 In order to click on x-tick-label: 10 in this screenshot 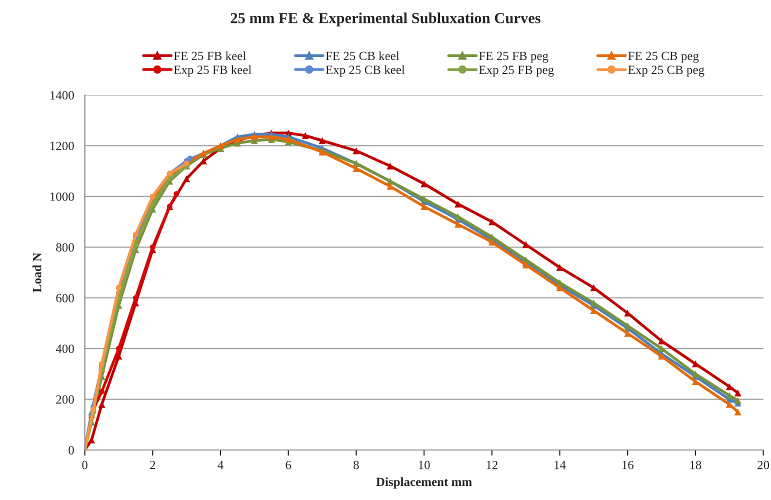, I will do `click(424, 465)`.